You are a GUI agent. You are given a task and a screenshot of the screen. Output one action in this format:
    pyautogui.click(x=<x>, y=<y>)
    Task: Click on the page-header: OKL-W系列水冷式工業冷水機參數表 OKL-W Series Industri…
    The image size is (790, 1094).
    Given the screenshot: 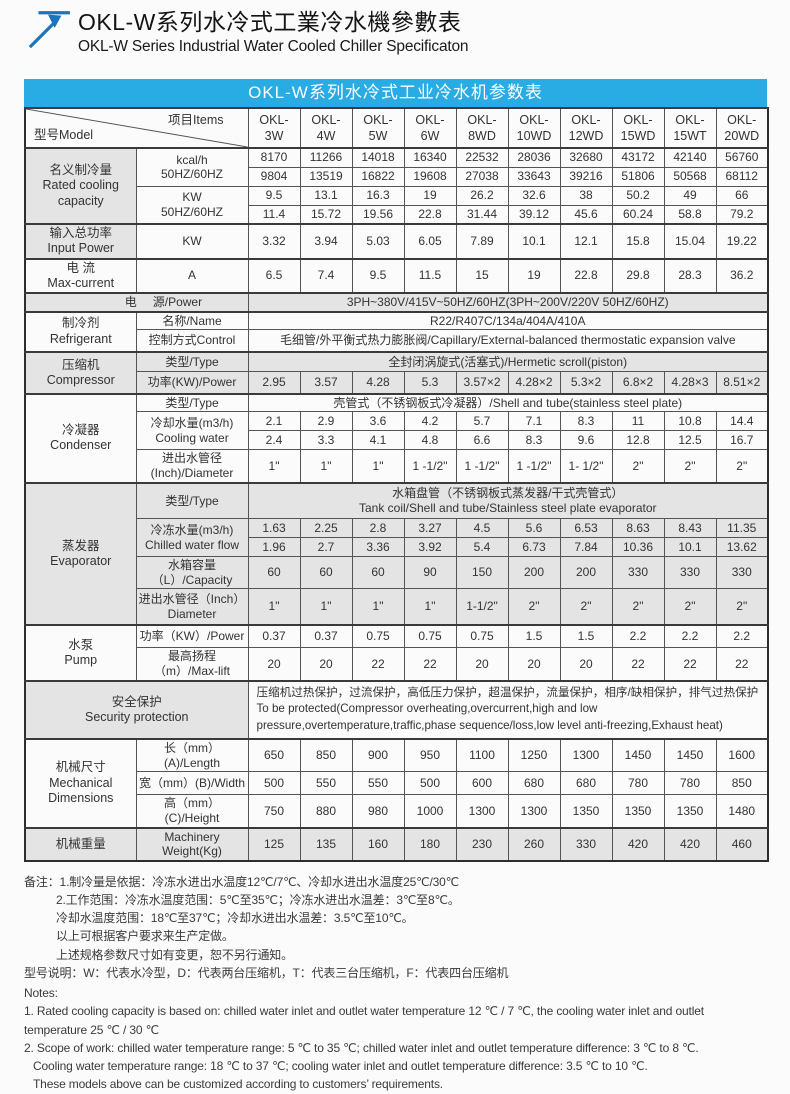 What is the action you would take?
    pyautogui.click(x=395, y=33)
    